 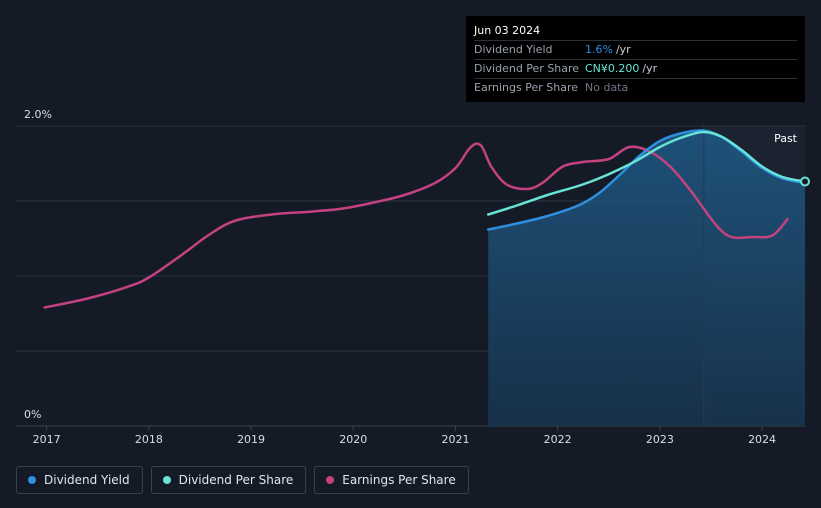 I want to click on x-tick-label: 2018, so click(x=149, y=439).